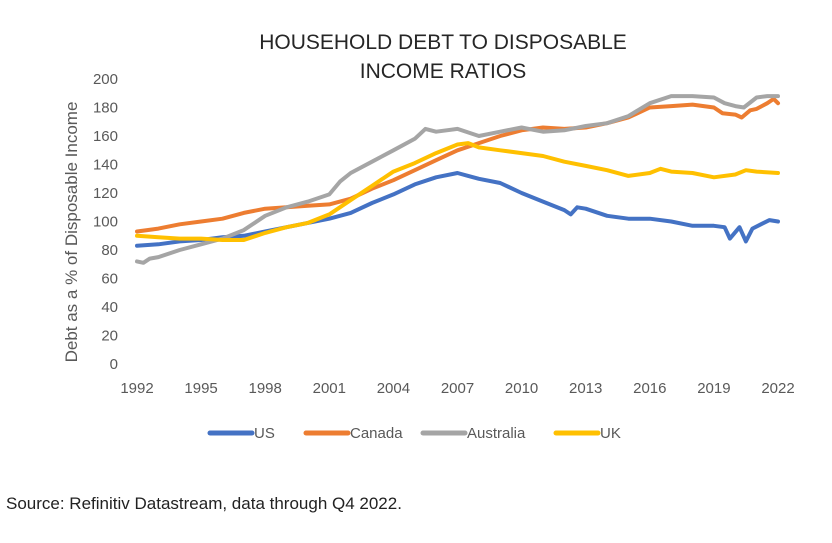 The width and height of the screenshot is (832, 543). I want to click on x-tick-label: 2004, so click(393, 388).